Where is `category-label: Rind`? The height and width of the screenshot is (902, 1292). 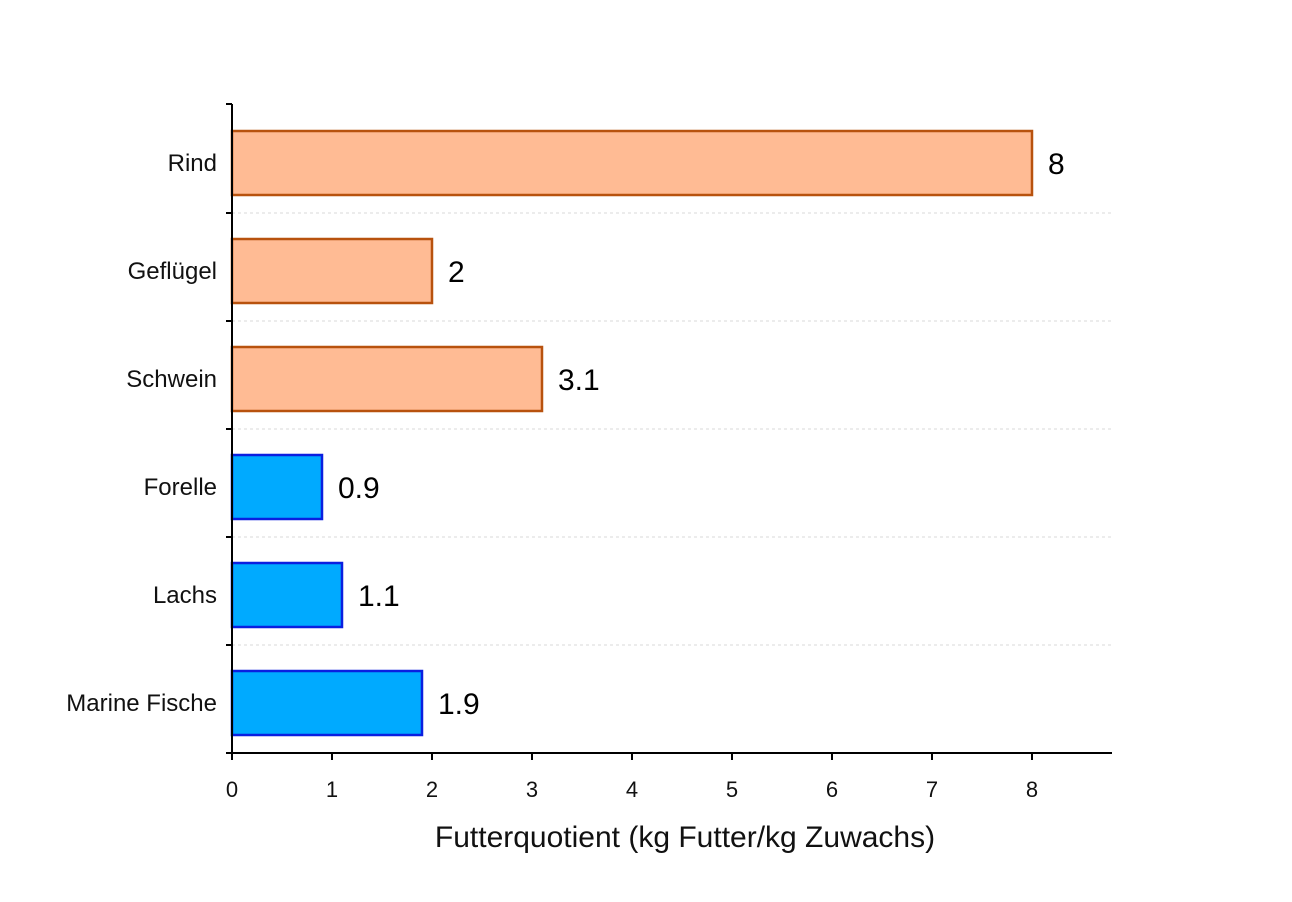
category-label: Rind is located at coordinates (192, 163).